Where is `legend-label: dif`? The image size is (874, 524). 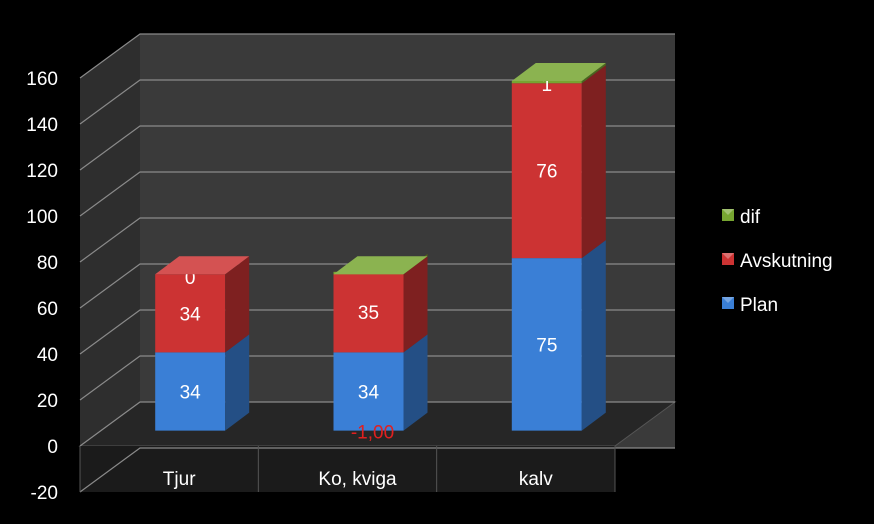 legend-label: dif is located at coordinates (750, 217).